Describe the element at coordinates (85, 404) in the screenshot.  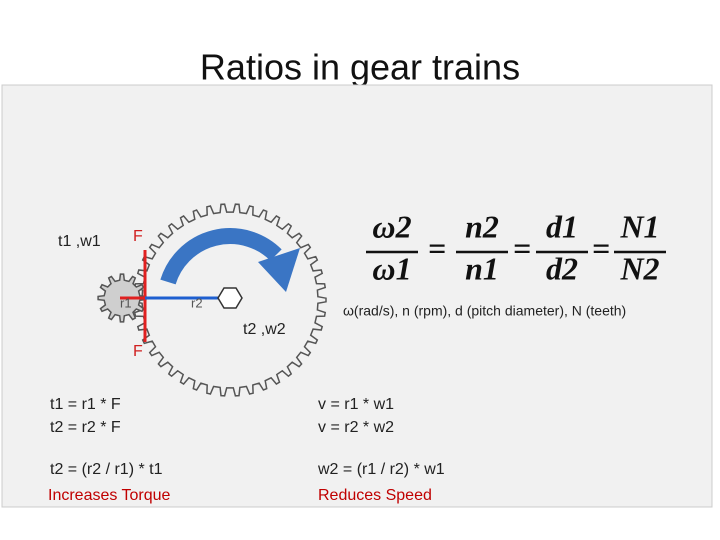
I see `formula: t1 = r1 * F` at that location.